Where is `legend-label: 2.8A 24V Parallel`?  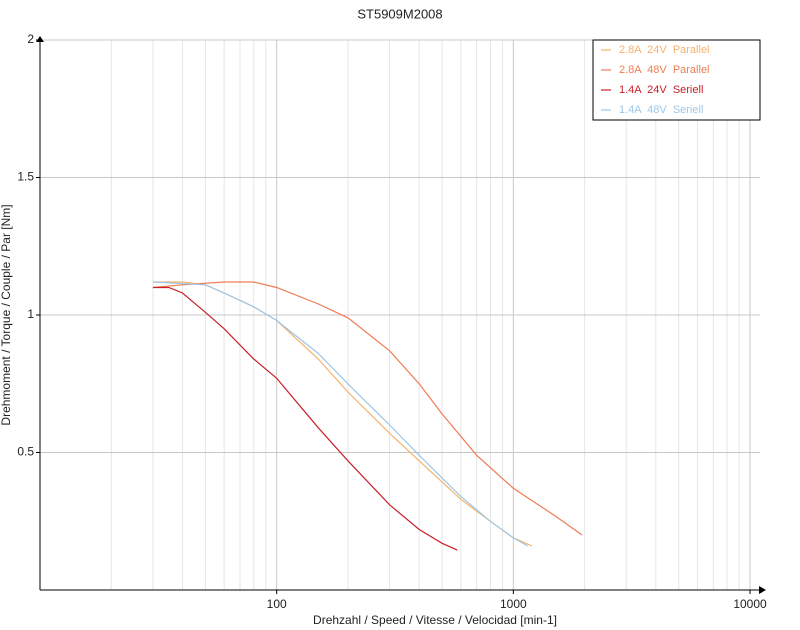
legend-label: 2.8A 24V Parallel is located at coordinates (664, 50).